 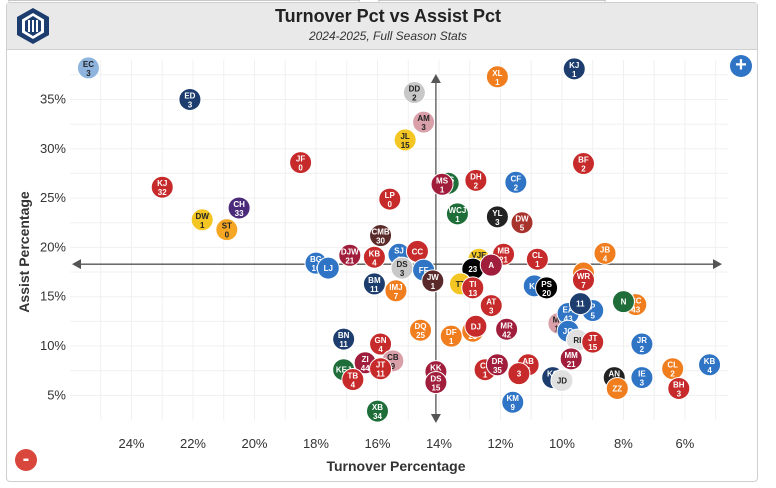 I want to click on data-point: IE3, so click(x=642, y=378).